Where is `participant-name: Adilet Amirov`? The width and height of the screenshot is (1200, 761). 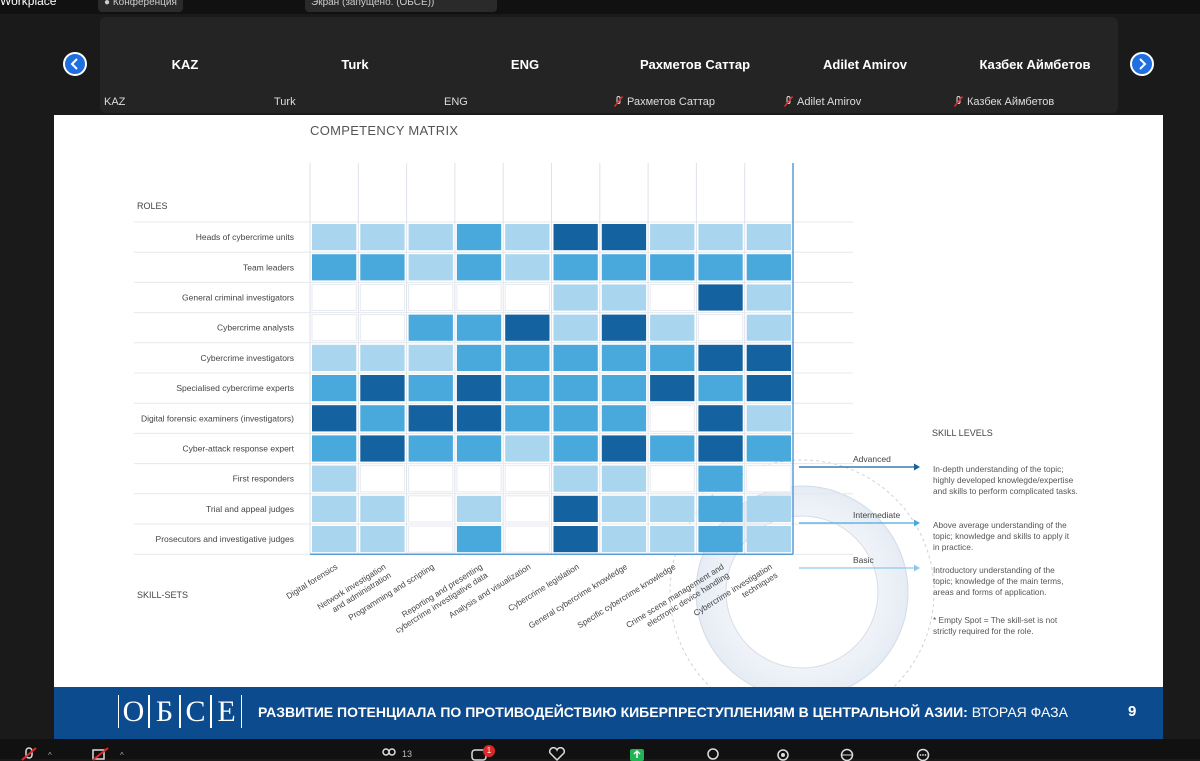 participant-name: Adilet Amirov is located at coordinates (865, 64).